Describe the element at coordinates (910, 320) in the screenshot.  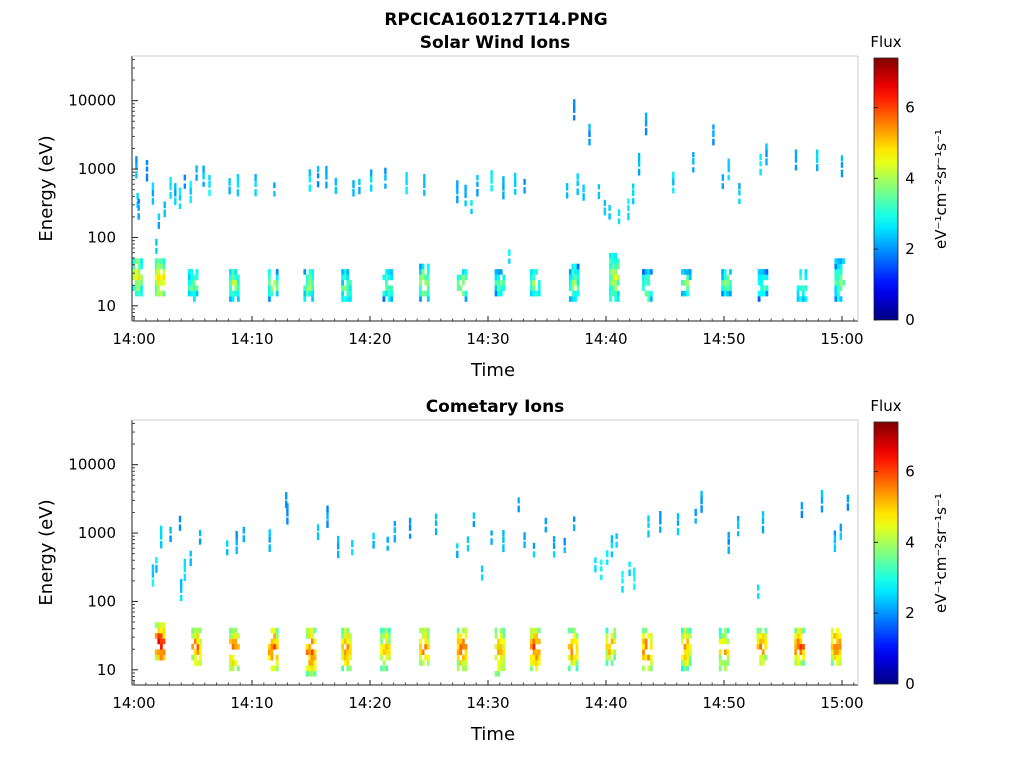
I see `colorbar-tick-label: 0` at that location.